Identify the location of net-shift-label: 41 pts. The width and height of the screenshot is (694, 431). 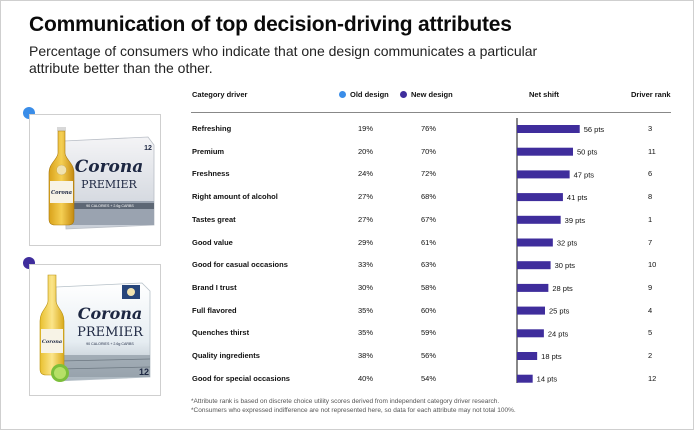
(577, 197).